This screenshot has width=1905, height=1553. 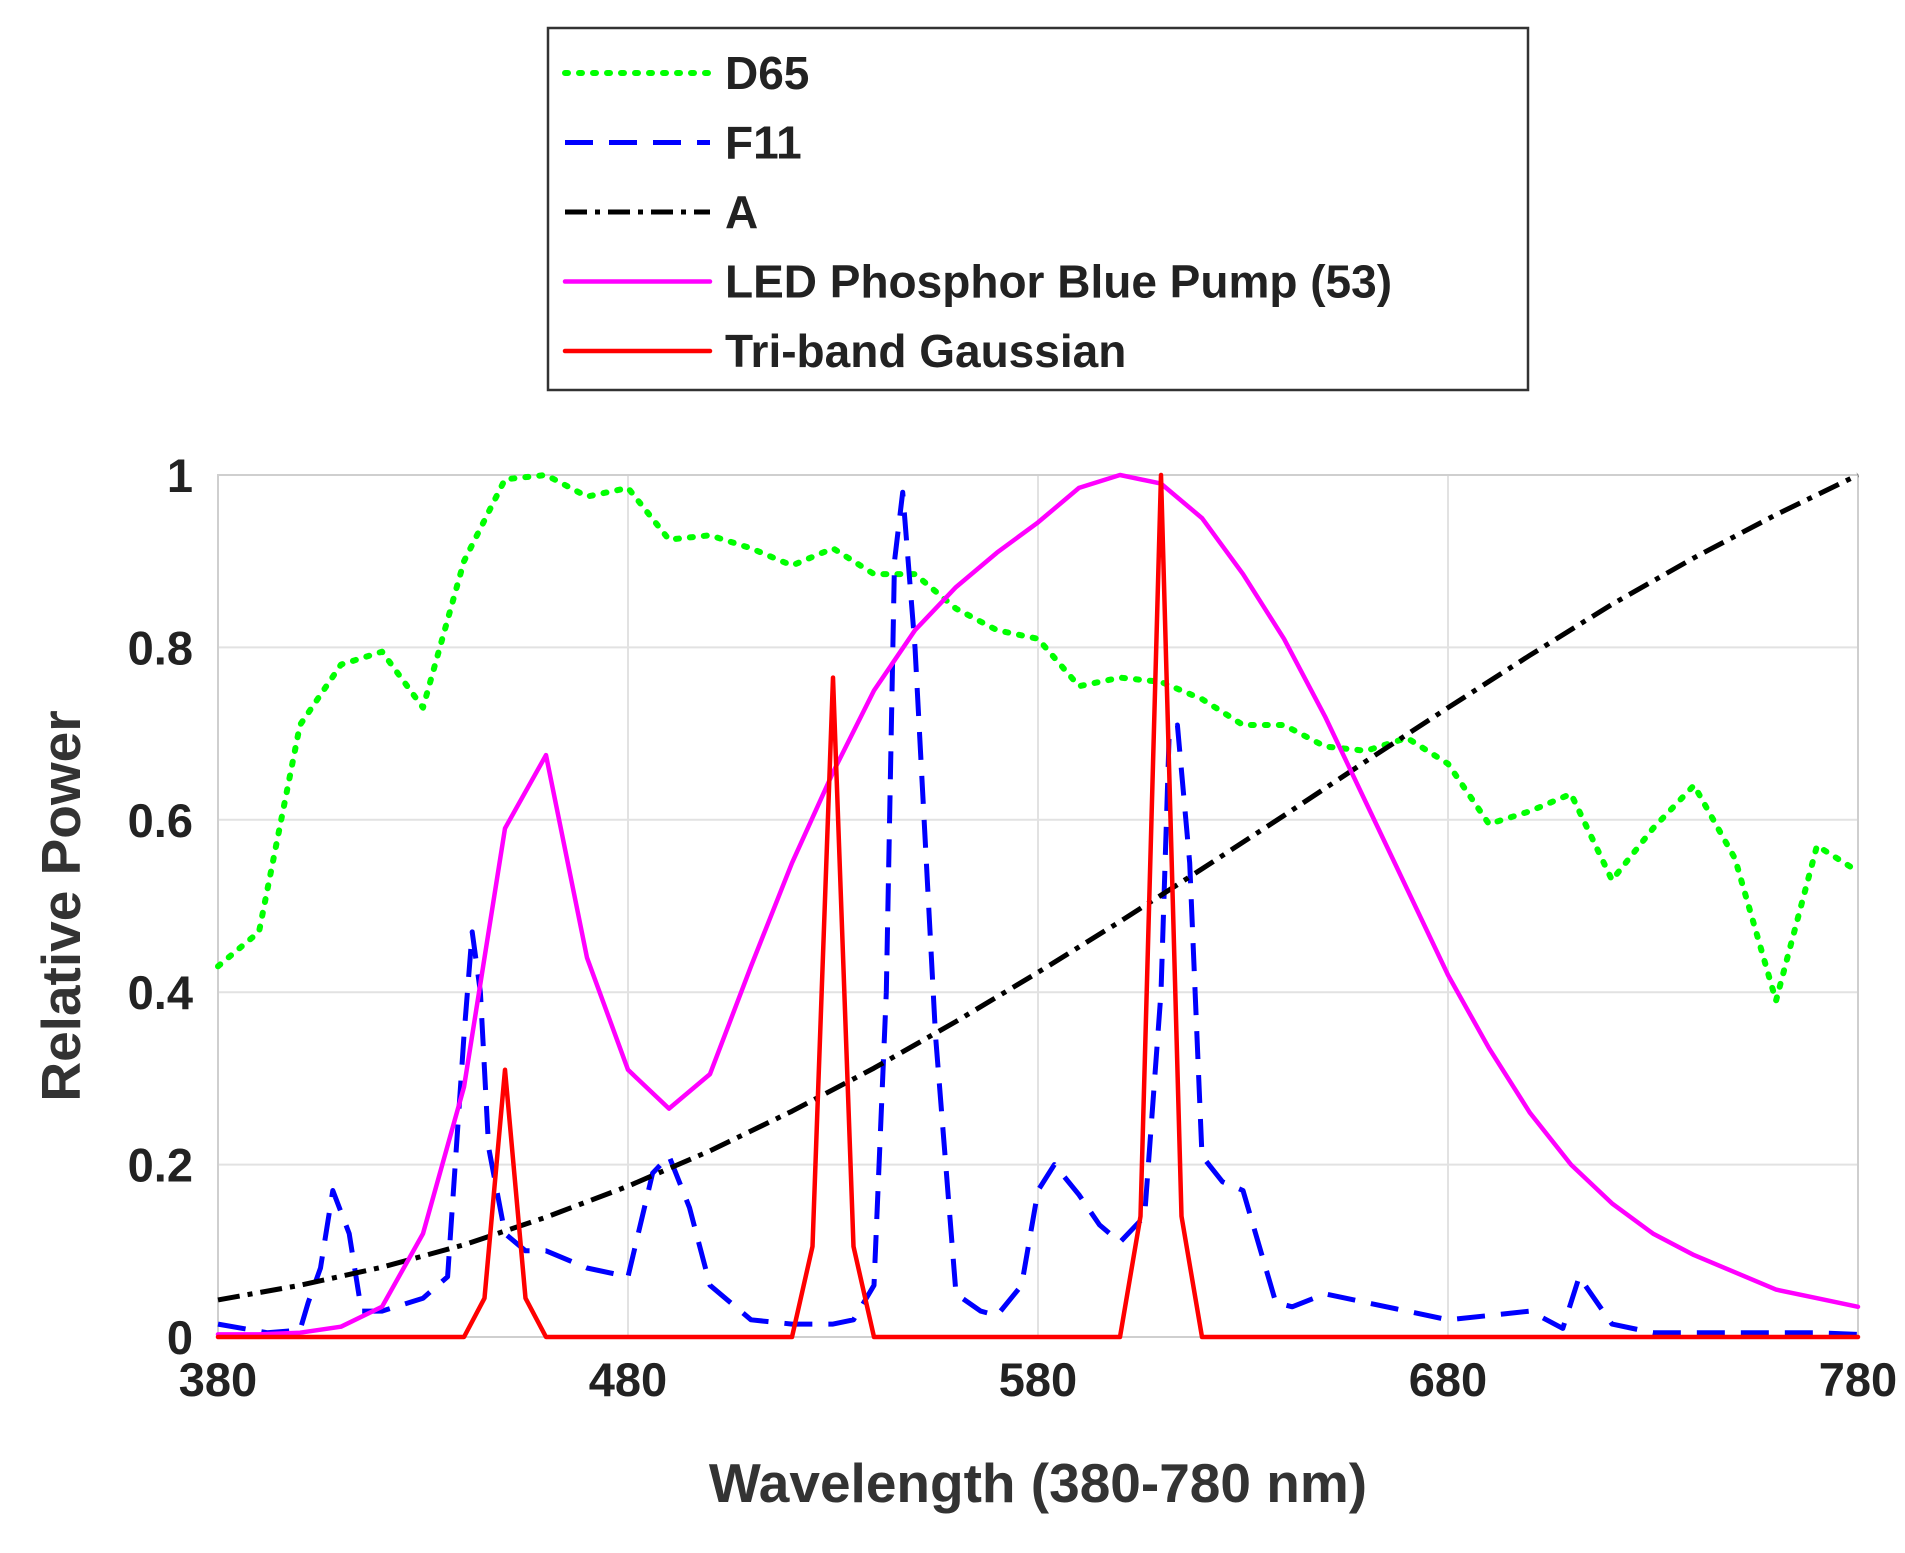 I want to click on legend-label-d65: D65, so click(x=767, y=73).